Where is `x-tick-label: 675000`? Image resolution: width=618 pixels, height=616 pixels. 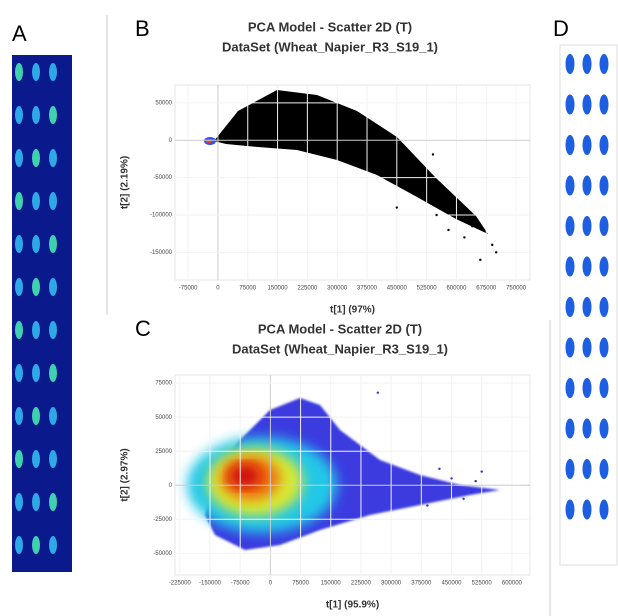 x-tick-label: 675000 is located at coordinates (486, 289).